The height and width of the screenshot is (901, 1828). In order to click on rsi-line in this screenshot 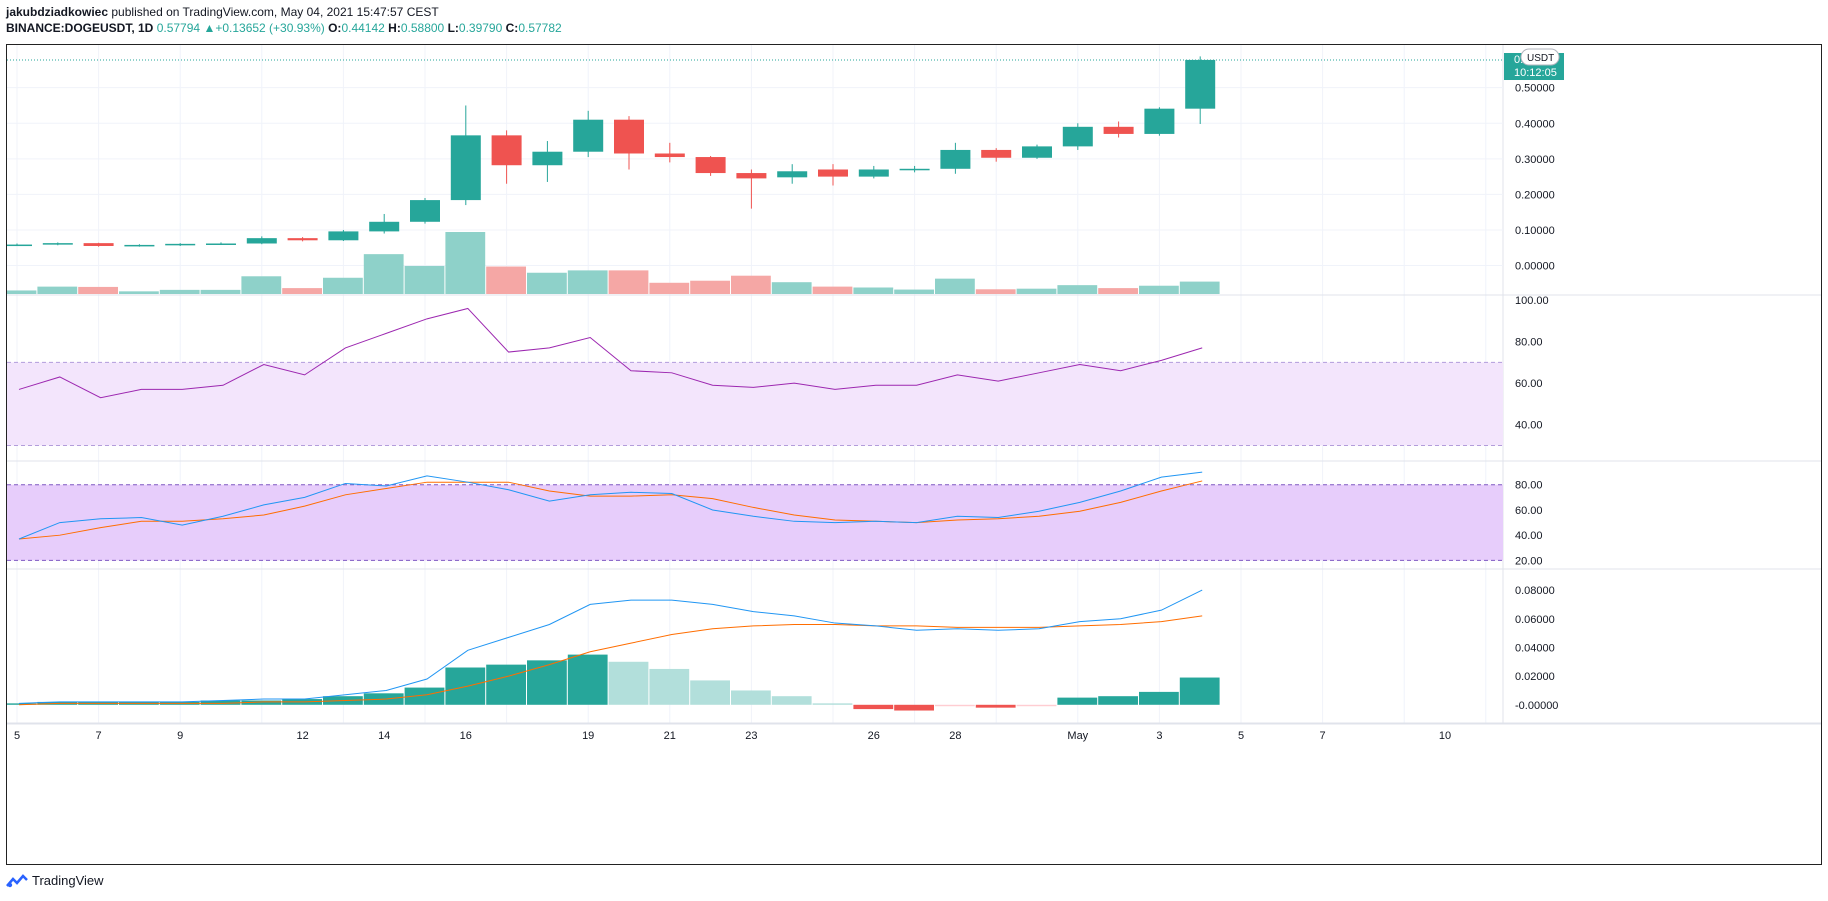, I will do `click(610, 353)`.